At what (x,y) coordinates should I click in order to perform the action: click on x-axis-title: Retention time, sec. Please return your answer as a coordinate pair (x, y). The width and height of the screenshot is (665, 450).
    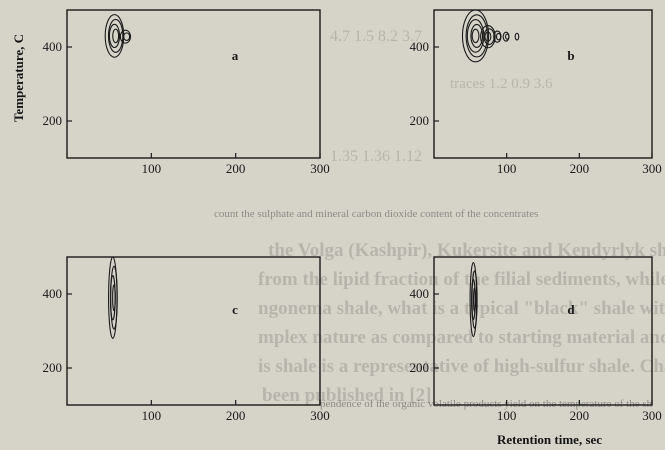
    Looking at the image, I should click on (550, 439).